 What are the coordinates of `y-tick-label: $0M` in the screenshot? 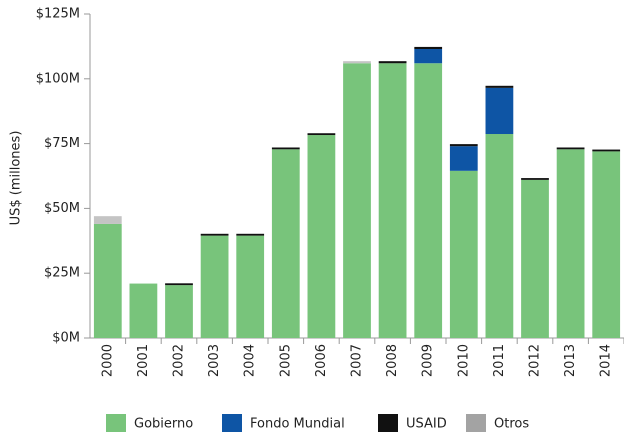 It's located at (66, 338).